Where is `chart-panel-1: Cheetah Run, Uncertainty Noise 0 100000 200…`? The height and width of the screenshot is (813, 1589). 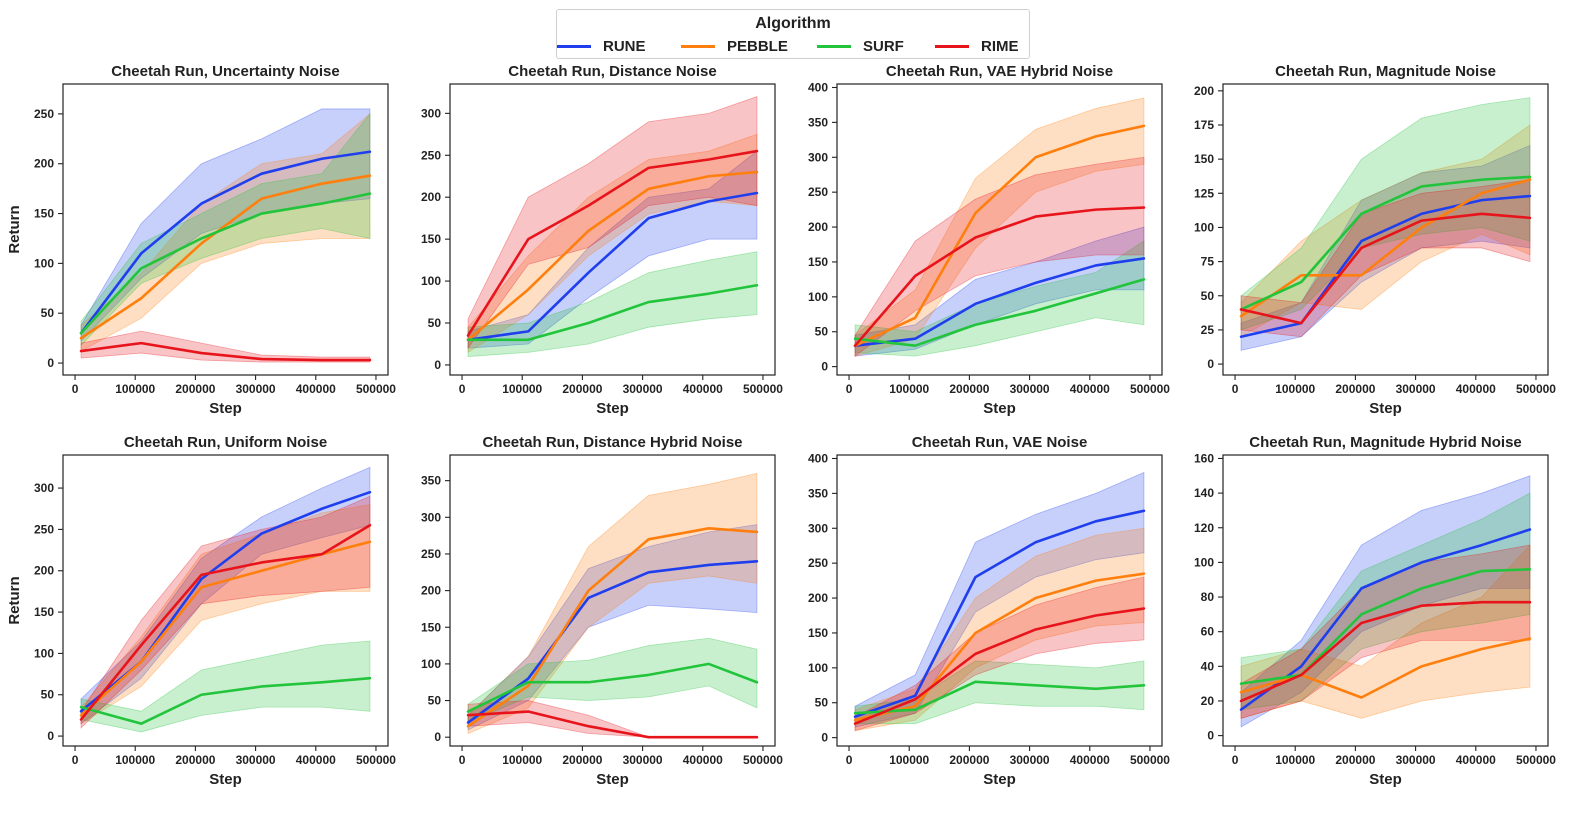
chart-panel-1: Cheetah Run, Uncertainty Noise 0 100000 200… is located at coordinates (201, 240).